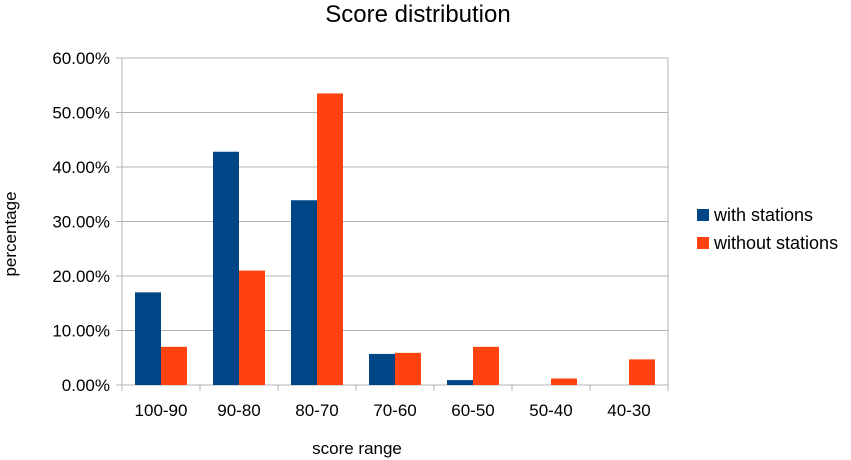  I want to click on y-axis-title: percentage, so click(10, 233).